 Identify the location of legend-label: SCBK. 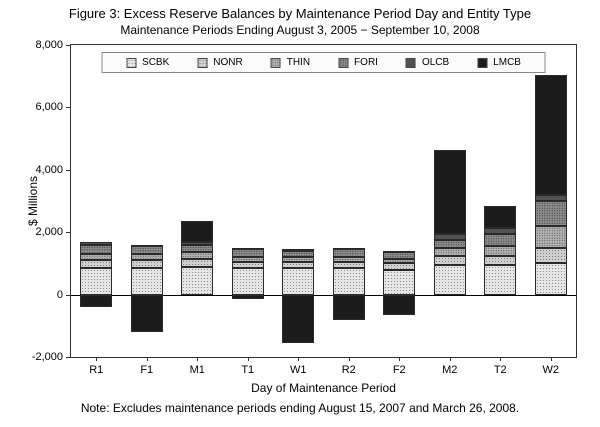
(156, 62).